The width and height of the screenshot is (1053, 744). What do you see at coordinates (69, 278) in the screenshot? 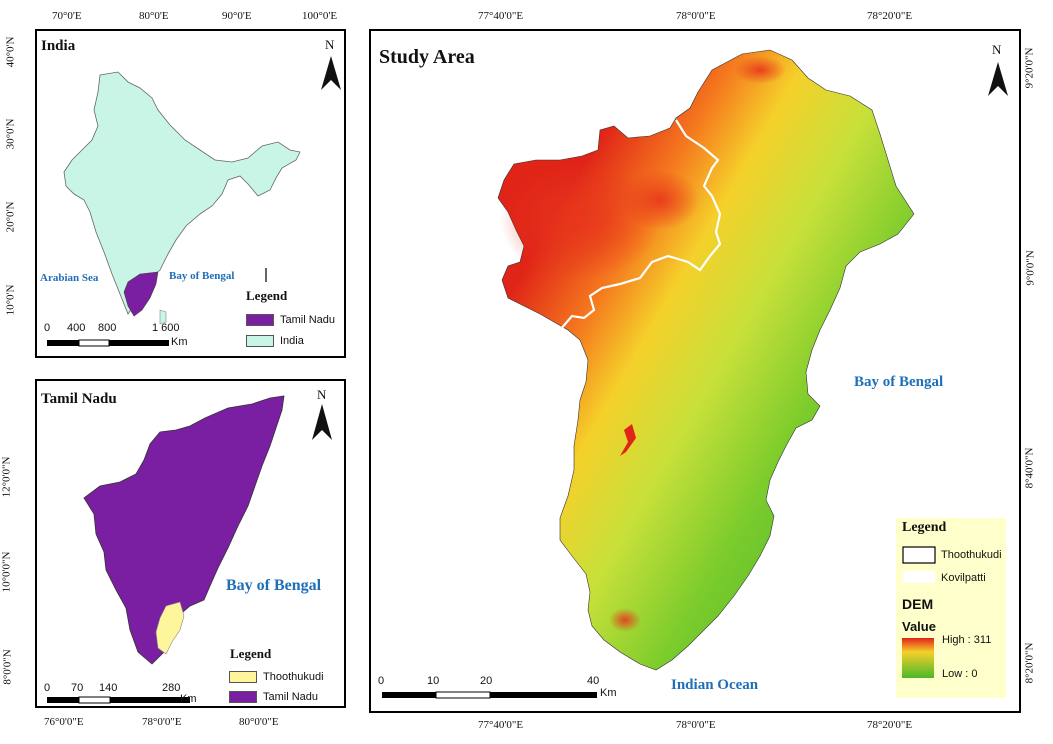
I see `arabian-sea-label: Arabian Sea` at bounding box center [69, 278].